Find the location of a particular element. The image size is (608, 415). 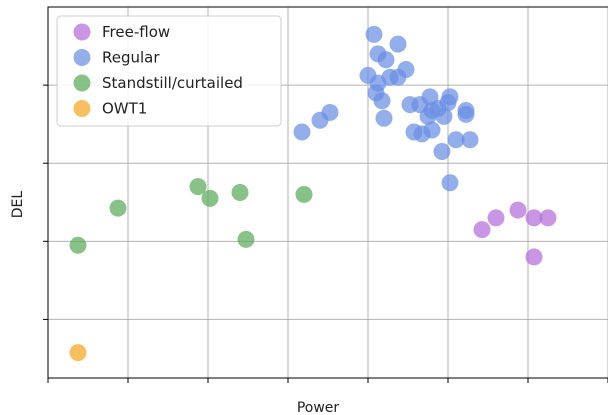

legend-label: Standstill/curtailed is located at coordinates (172, 83).